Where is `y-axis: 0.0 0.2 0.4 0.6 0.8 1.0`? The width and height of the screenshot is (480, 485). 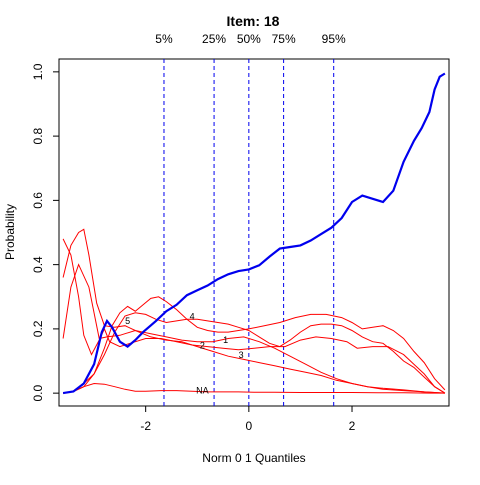
y-axis: 0.0 0.2 0.4 0.6 0.8 1.0 is located at coordinates (45, 232).